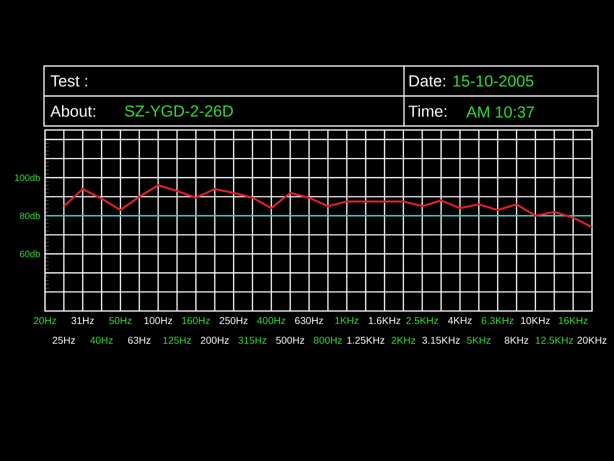 The height and width of the screenshot is (461, 614). Describe the element at coordinates (535, 320) in the screenshot. I see `x-tick-label: 10KHz` at that location.